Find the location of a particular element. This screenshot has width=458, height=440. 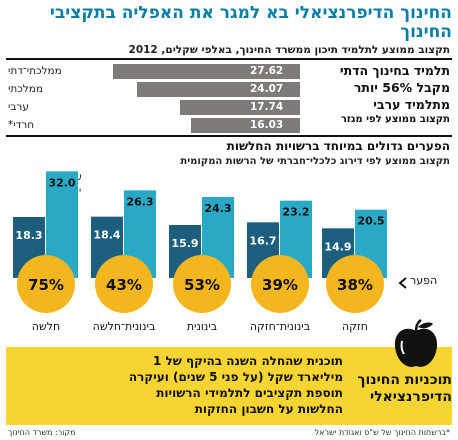

gap-value: 53% is located at coordinates (202, 285).